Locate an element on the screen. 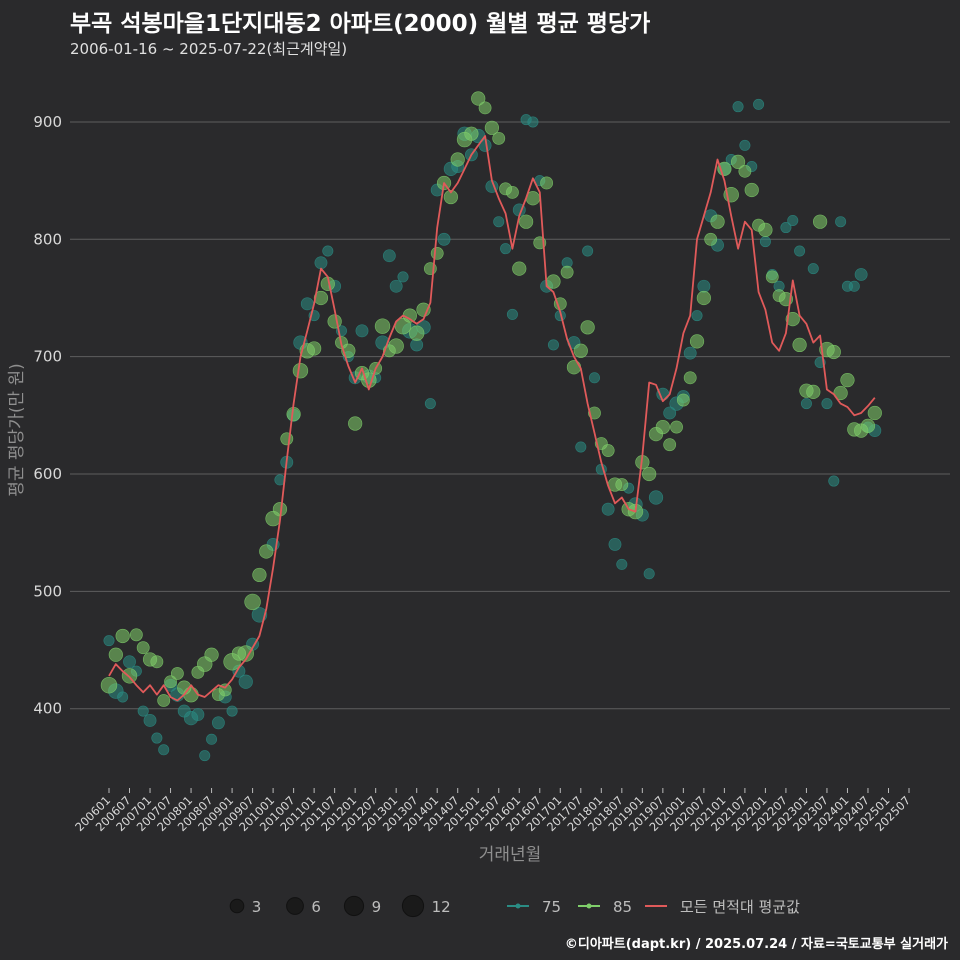 This screenshot has width=960, height=960. legend: 3 6 9 12 75 85 모든 면적대 평균값 is located at coordinates (514, 906).